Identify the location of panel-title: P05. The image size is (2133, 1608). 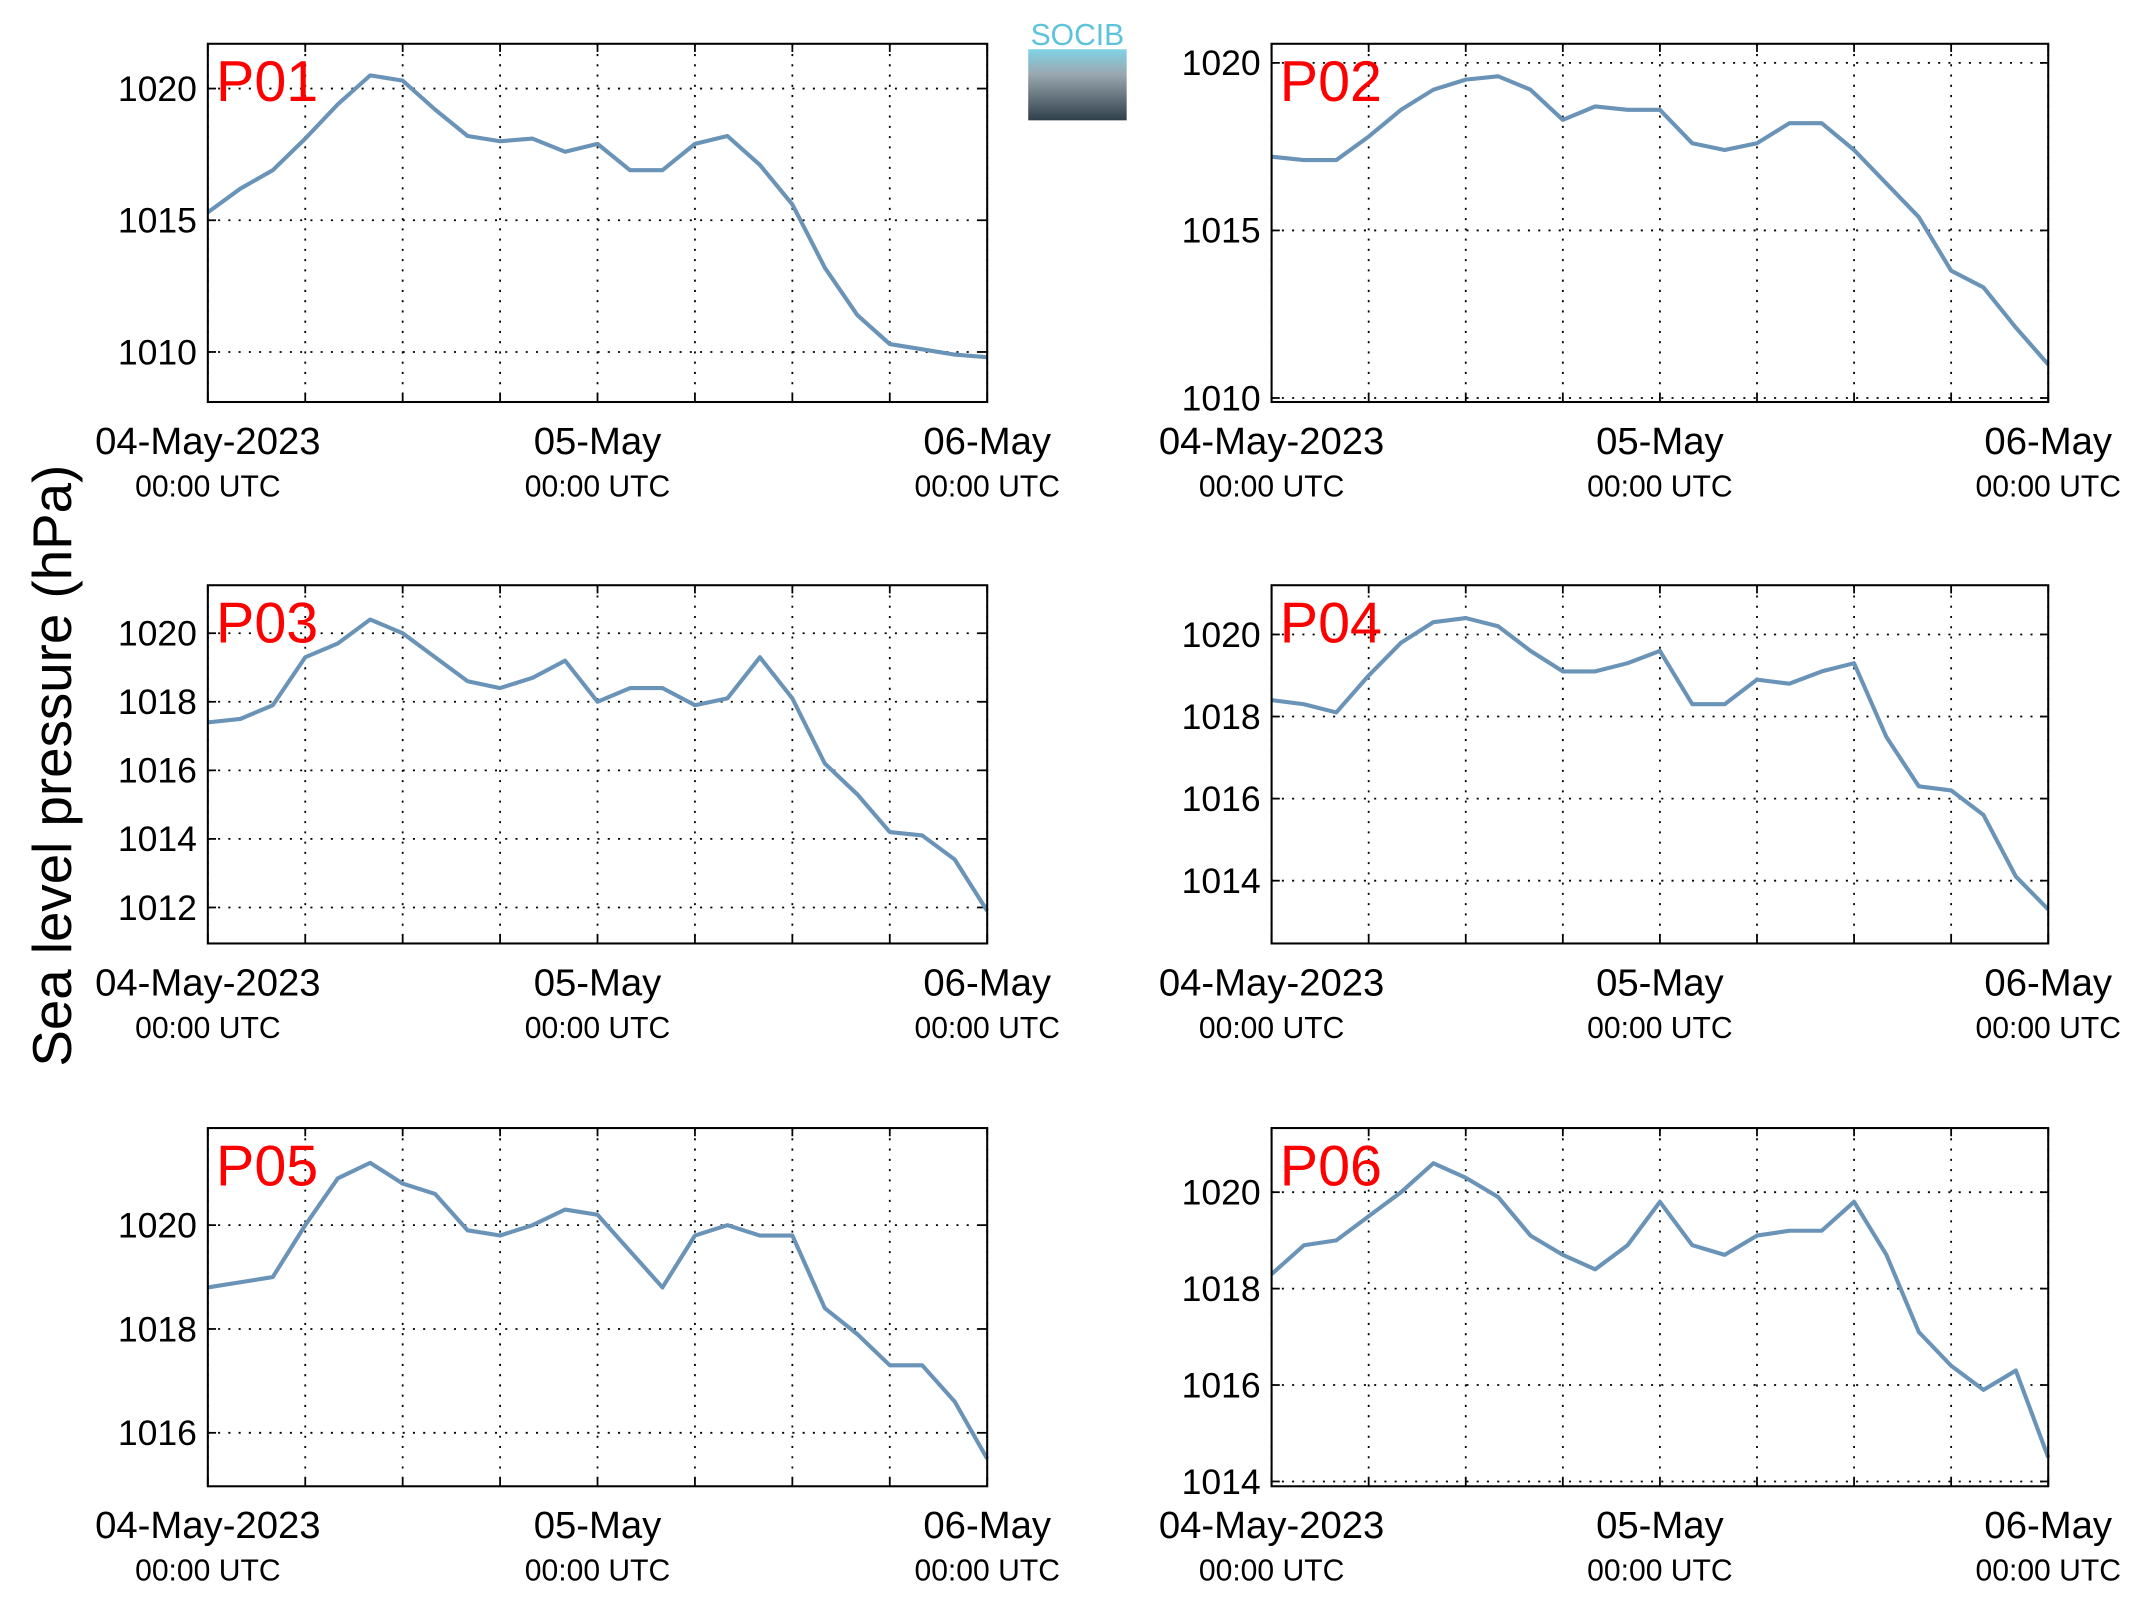
(267, 1166).